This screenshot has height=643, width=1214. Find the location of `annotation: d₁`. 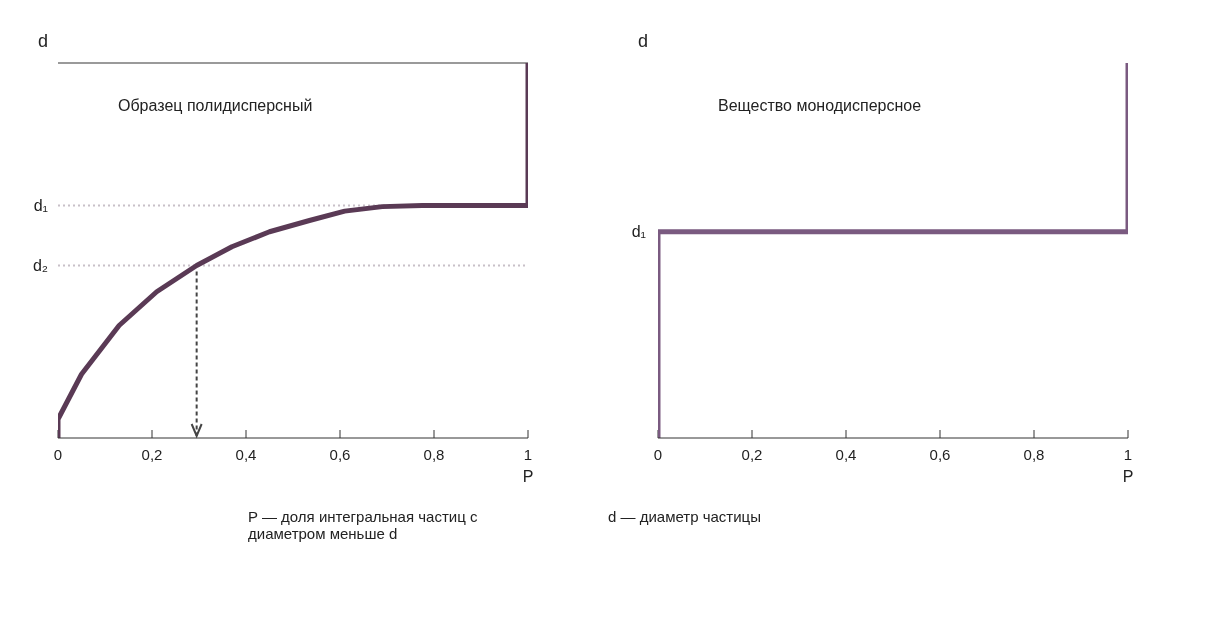

annotation: d₁ is located at coordinates (638, 231).